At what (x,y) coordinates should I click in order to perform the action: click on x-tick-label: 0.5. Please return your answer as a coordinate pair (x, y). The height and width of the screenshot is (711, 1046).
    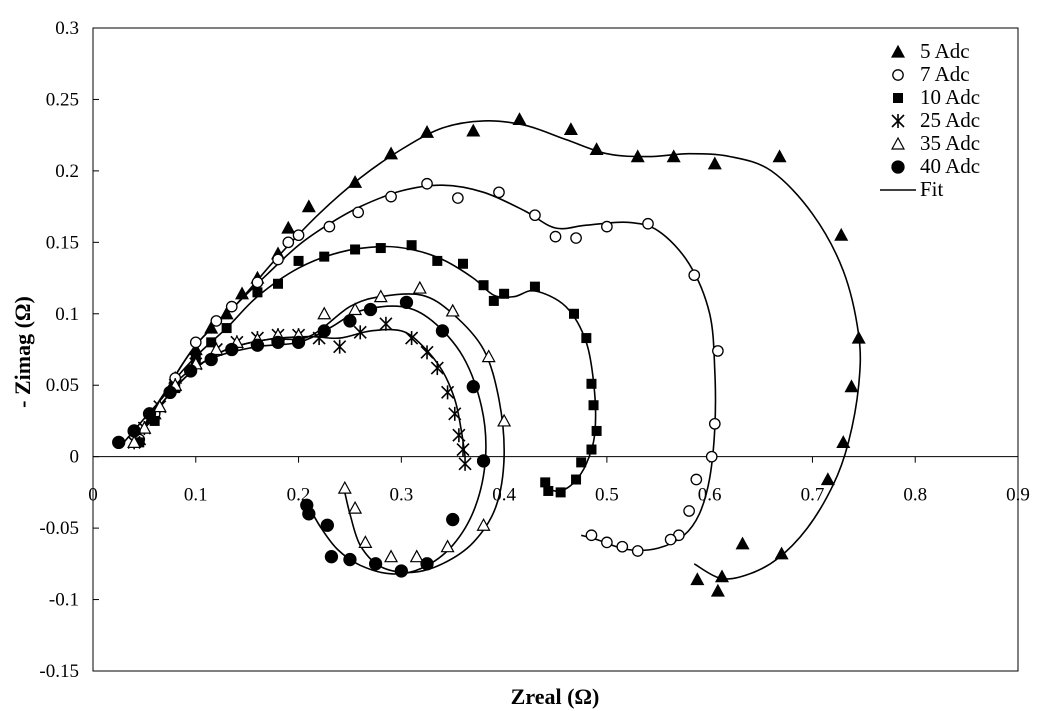
    Looking at the image, I should click on (607, 495).